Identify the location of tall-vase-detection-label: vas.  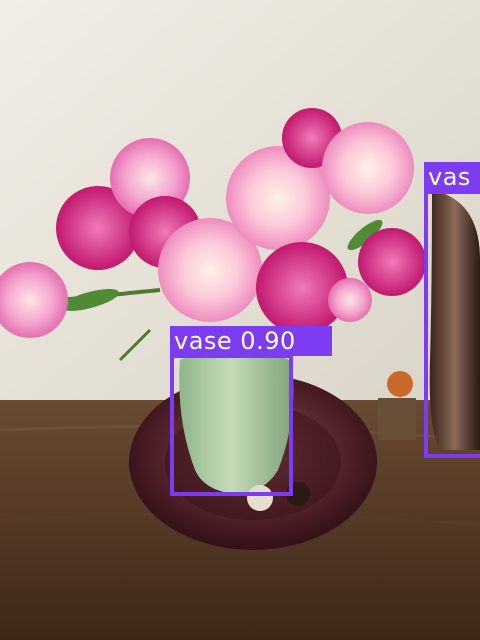
(452, 177).